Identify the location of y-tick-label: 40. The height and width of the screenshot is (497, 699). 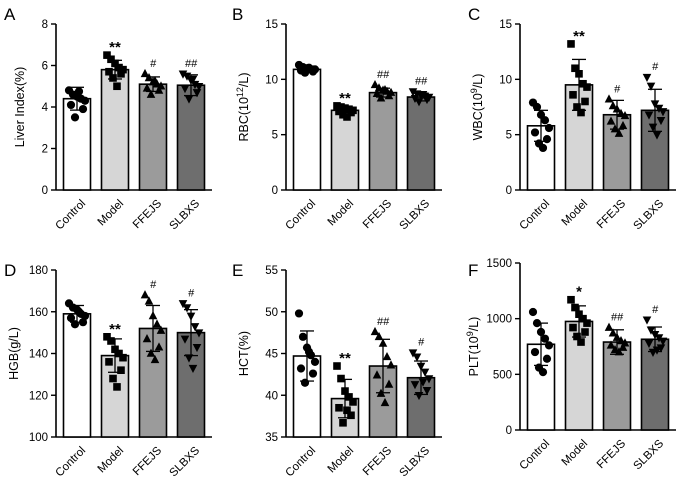
(271, 396).